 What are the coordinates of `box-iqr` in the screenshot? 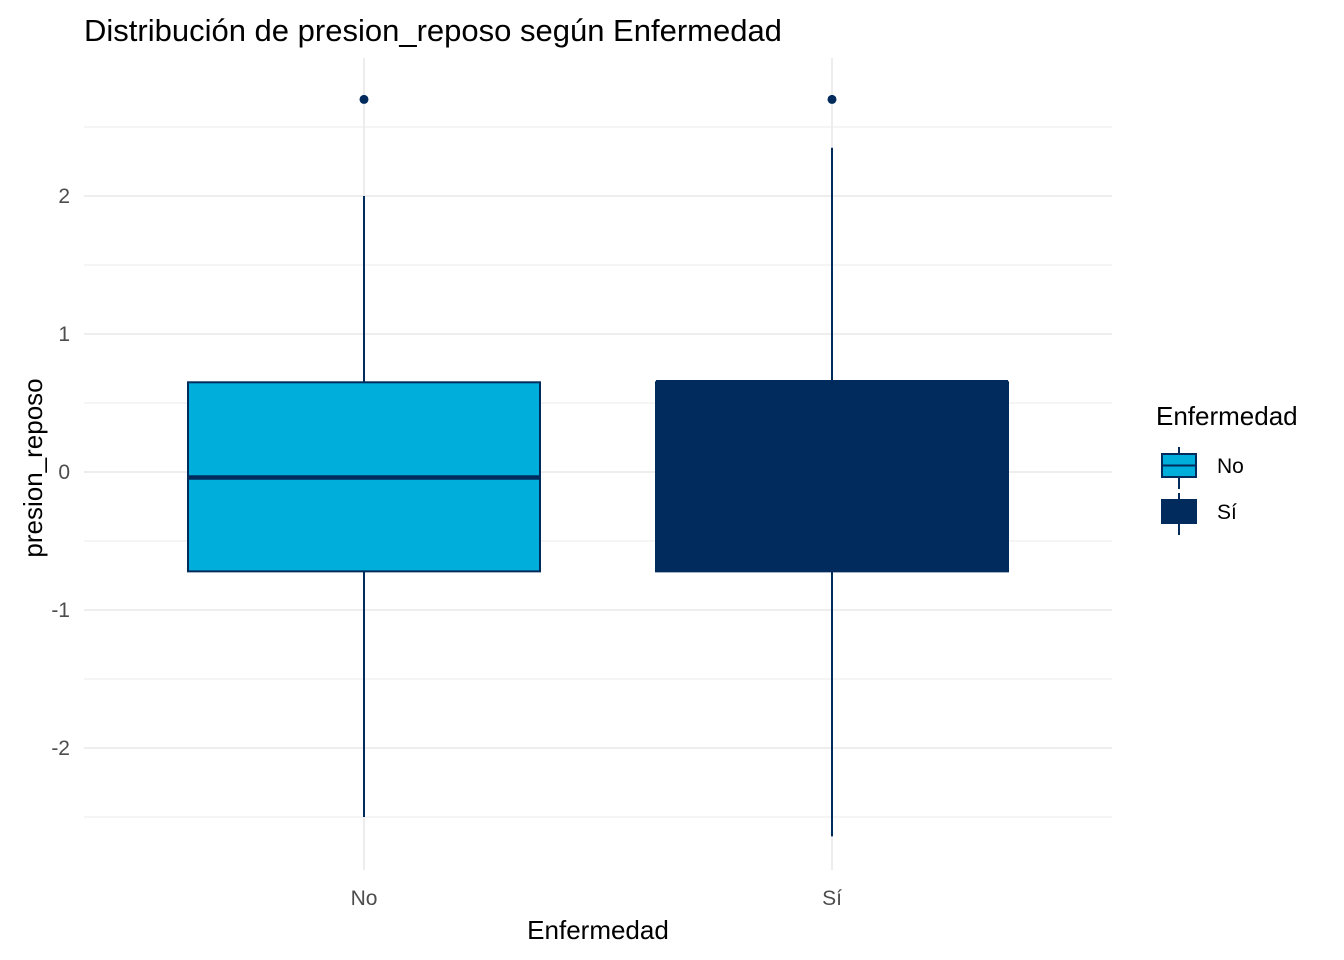 It's located at (832, 477).